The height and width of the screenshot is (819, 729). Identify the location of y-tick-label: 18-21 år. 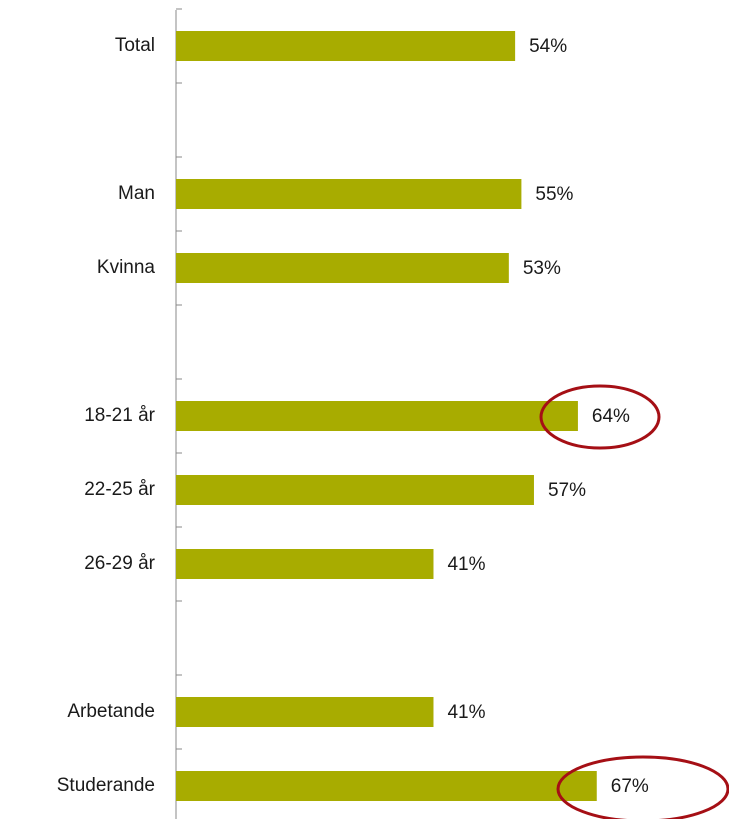
(119, 415).